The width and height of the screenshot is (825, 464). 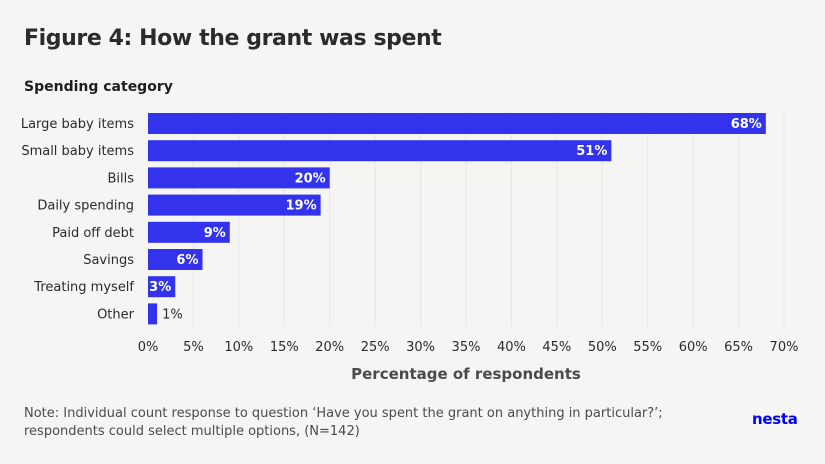 I want to click on x-tick-label: 70%, so click(x=784, y=347).